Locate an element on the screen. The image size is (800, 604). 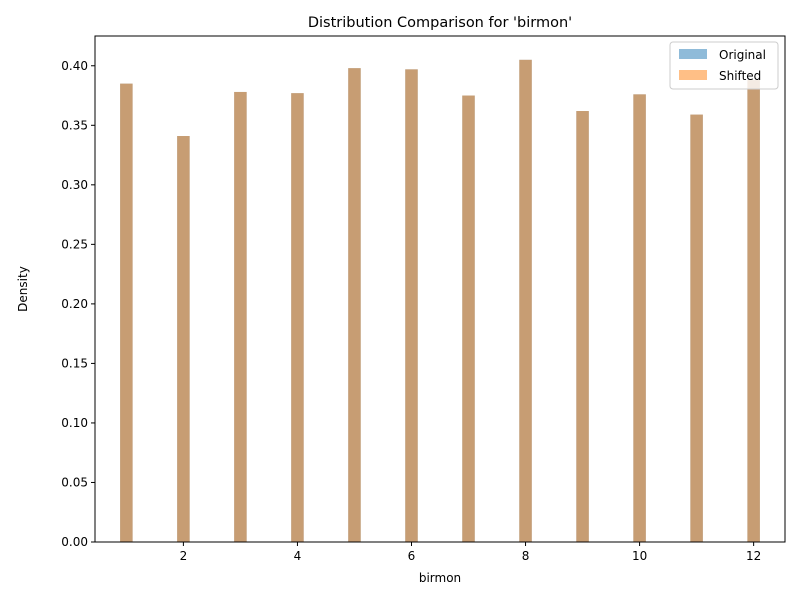
legend: Original Shifted is located at coordinates (724, 65).